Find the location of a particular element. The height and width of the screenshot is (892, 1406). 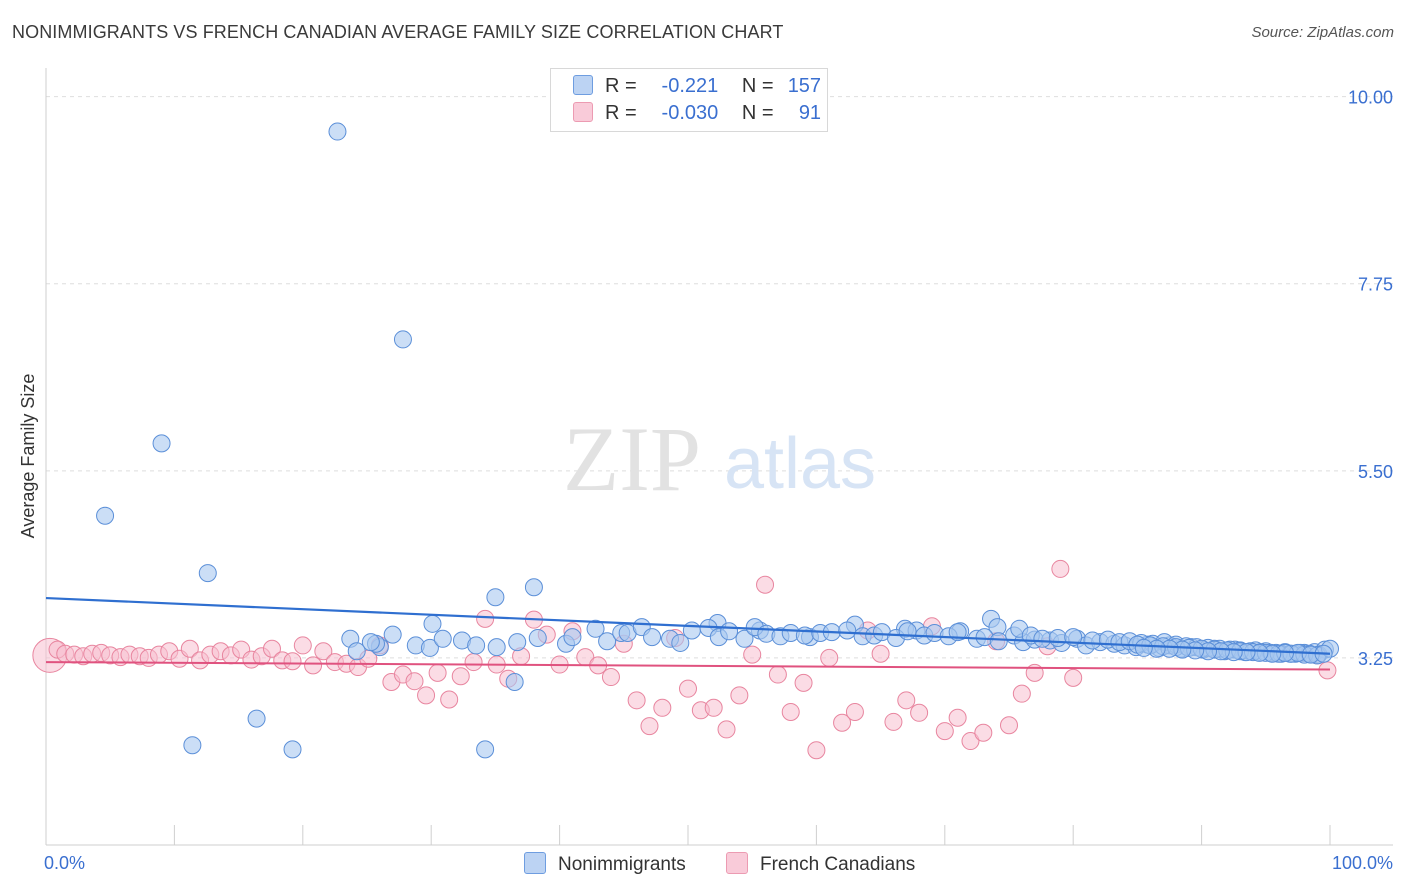

watermark-zip: ZIP is located at coordinates (632, 459).